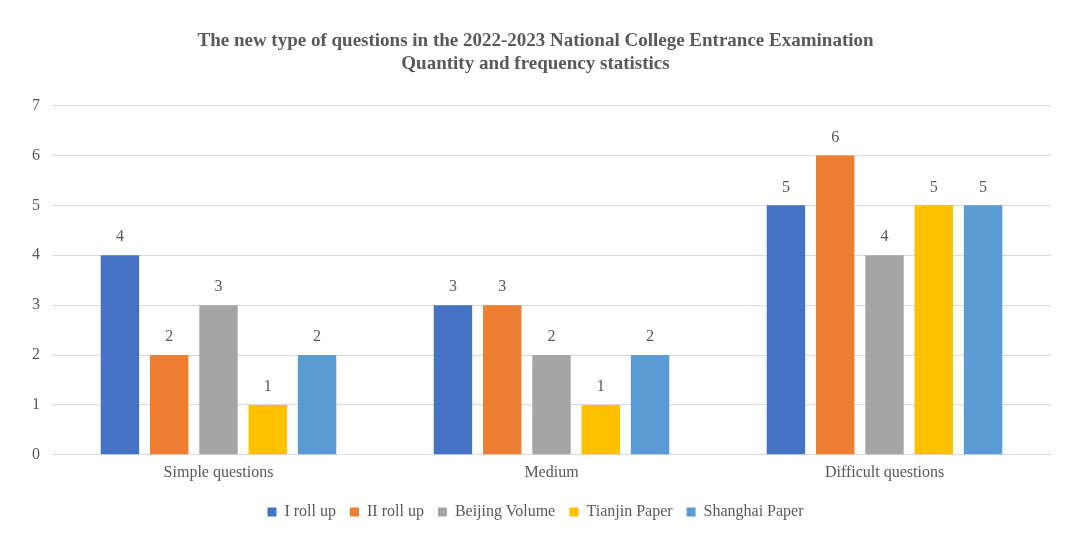 The width and height of the screenshot is (1076, 540). Describe the element at coordinates (552, 471) in the screenshot. I see `x-tick-label: Medium` at that location.